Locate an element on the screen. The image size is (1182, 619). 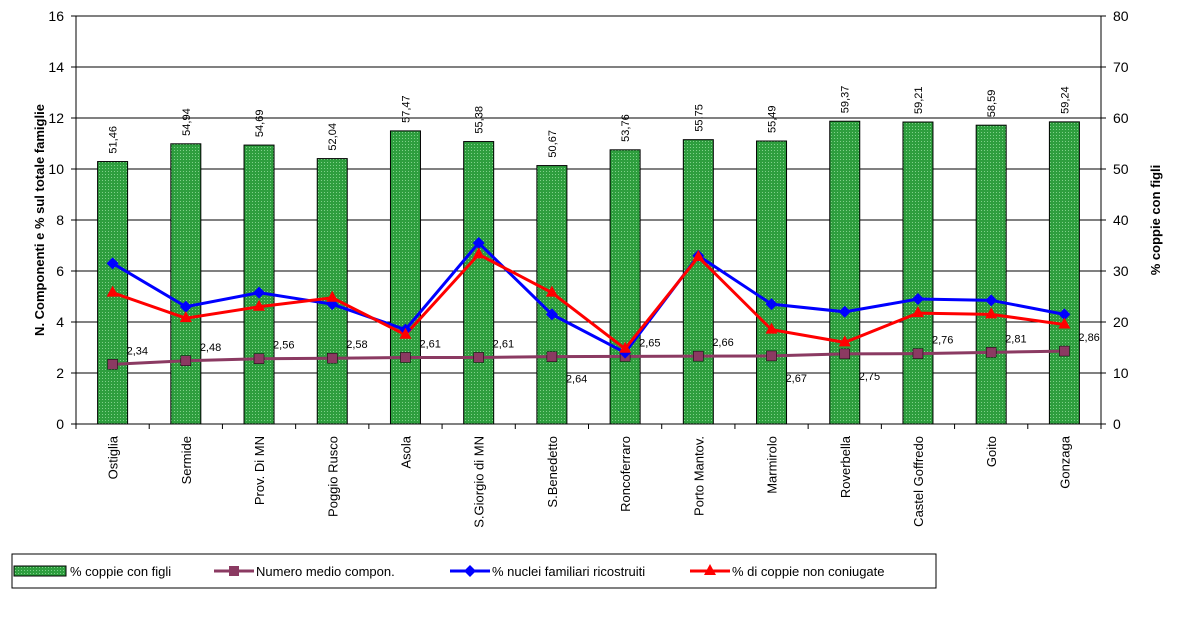
line-data-label: 2,56 is located at coordinates (283, 346).